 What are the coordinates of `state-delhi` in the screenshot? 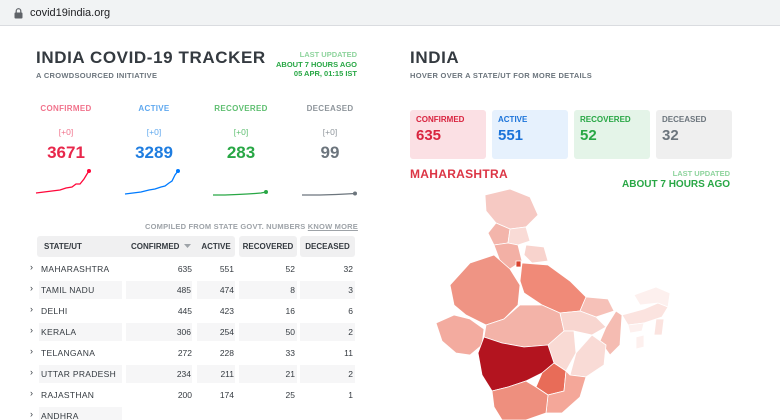 It's located at (518, 264).